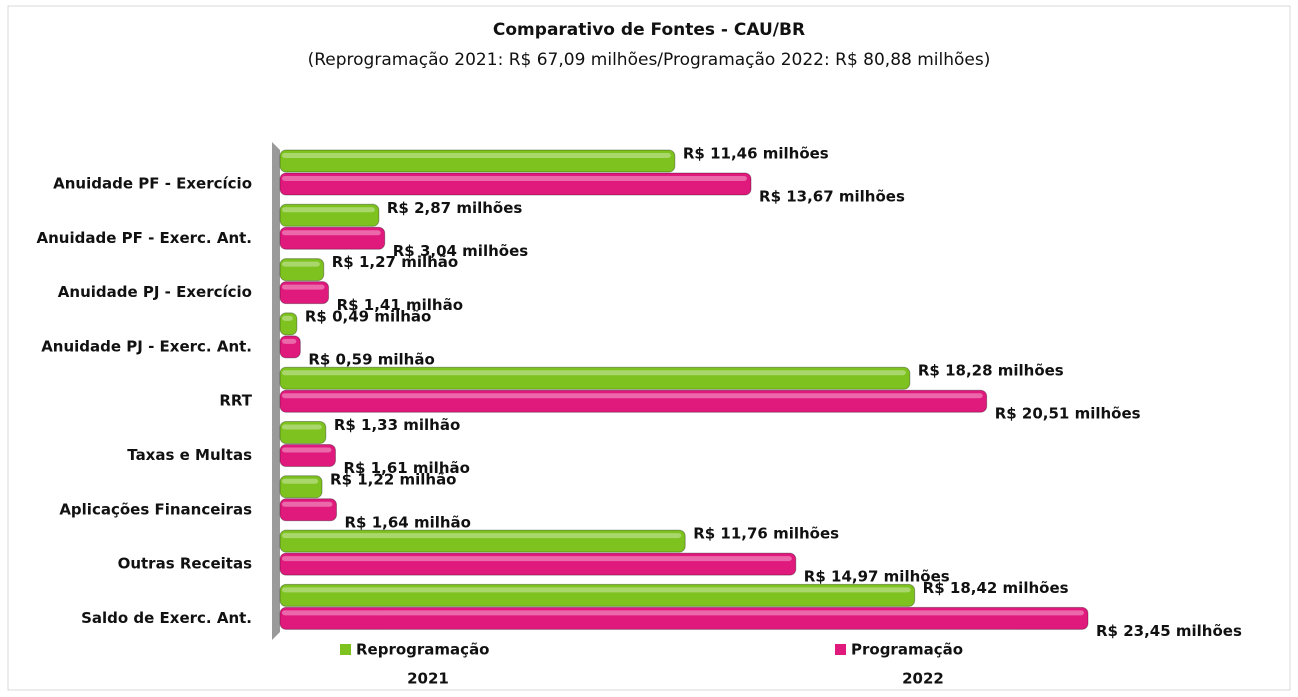  Describe the element at coordinates (923, 679) in the screenshot. I see `legend-year: 2022` at that location.